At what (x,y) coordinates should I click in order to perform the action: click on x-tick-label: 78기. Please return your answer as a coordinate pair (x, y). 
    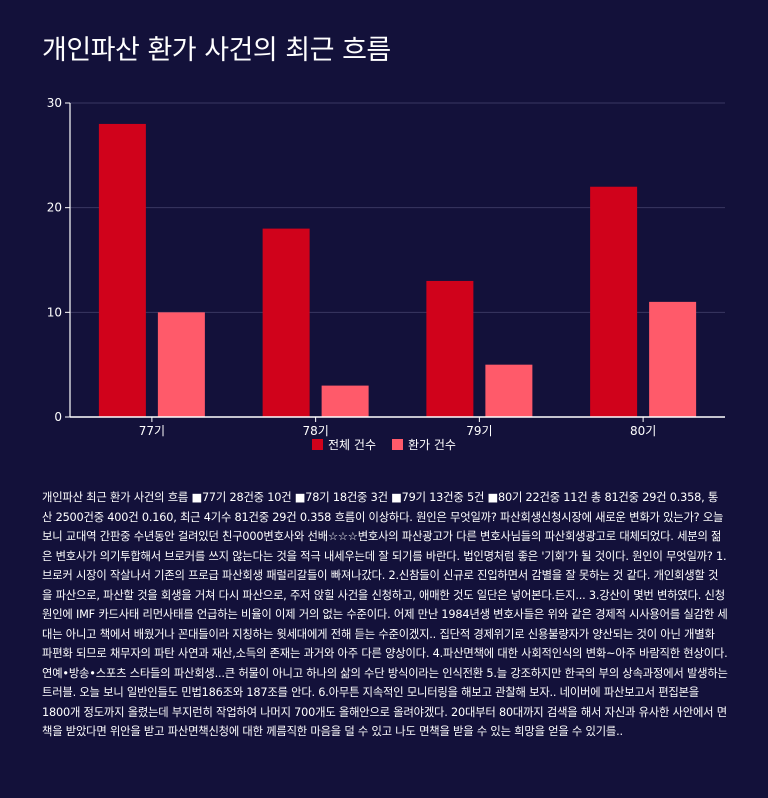
    Looking at the image, I should click on (315, 431).